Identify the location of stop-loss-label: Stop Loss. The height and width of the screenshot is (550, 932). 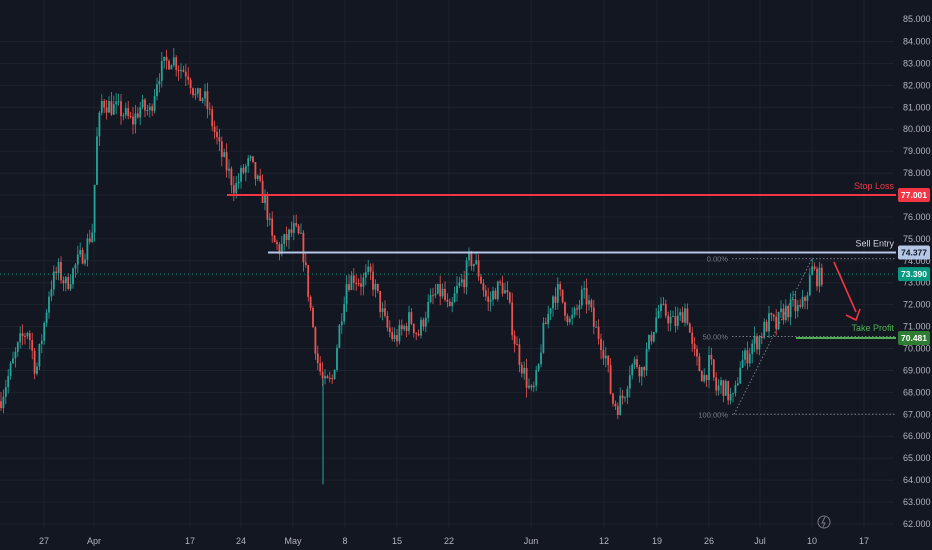
(874, 186).